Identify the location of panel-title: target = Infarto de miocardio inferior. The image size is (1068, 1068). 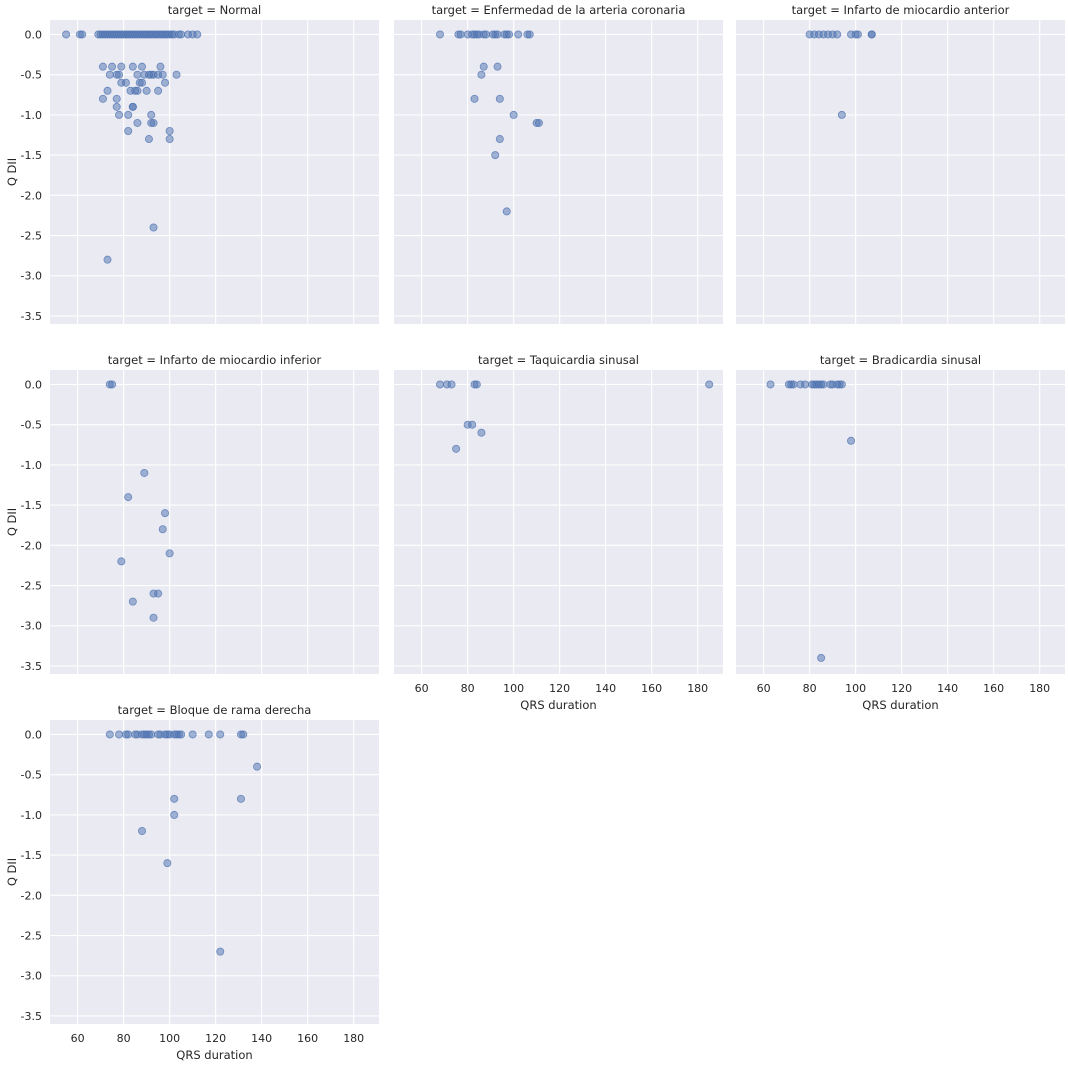
(215, 360).